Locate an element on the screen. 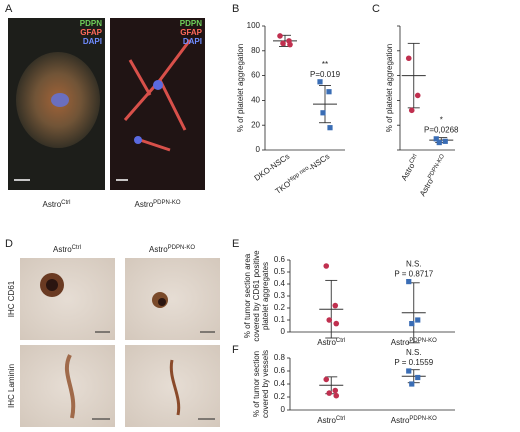 Image resolution: width=520 pixels, height=432 pixels. column-label: AstroPDPN-KO is located at coordinates (172, 250).